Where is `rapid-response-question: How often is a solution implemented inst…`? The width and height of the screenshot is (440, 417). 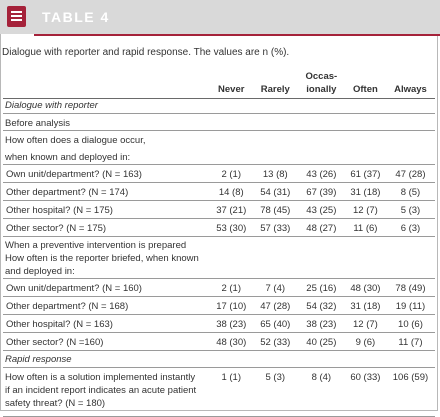 rapid-response-question: How often is a solution implemented inst… is located at coordinates (106, 392).